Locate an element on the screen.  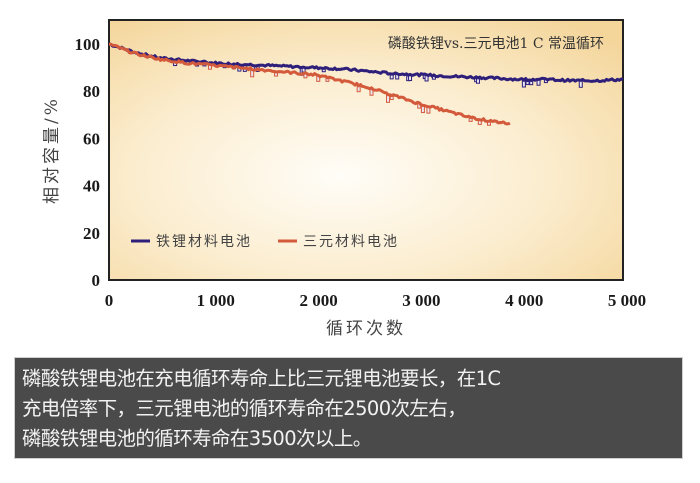
series-ncm-line is located at coordinates (310, 84).